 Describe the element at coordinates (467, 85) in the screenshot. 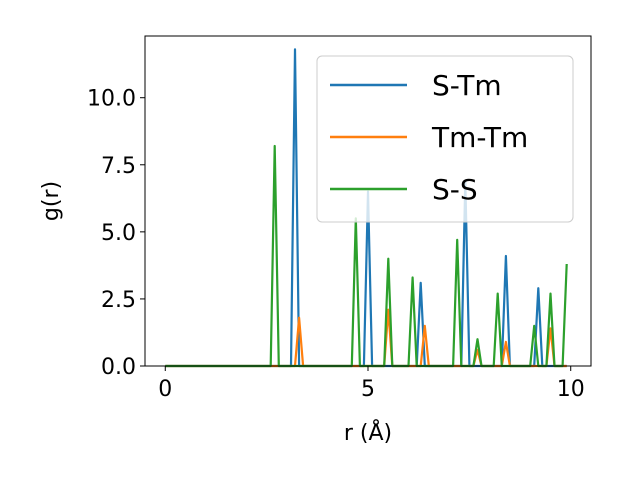

I see `legend-label-s-tm: S-Tm` at that location.